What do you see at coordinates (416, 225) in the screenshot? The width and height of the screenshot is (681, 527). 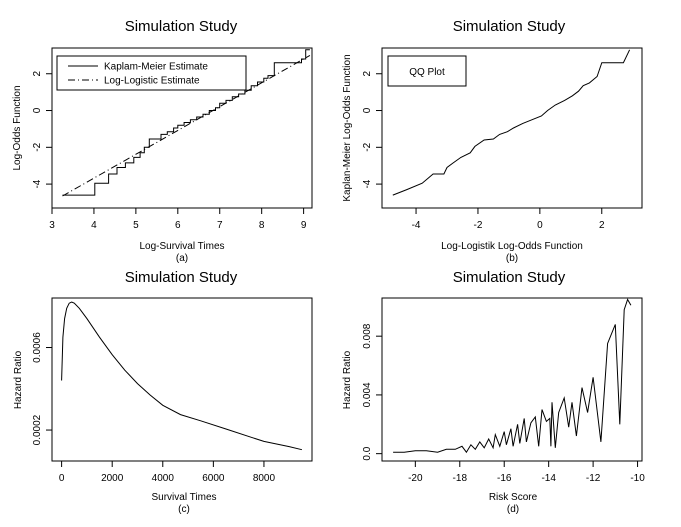 I see `panel-b-x-tick-label: -4` at bounding box center [416, 225].